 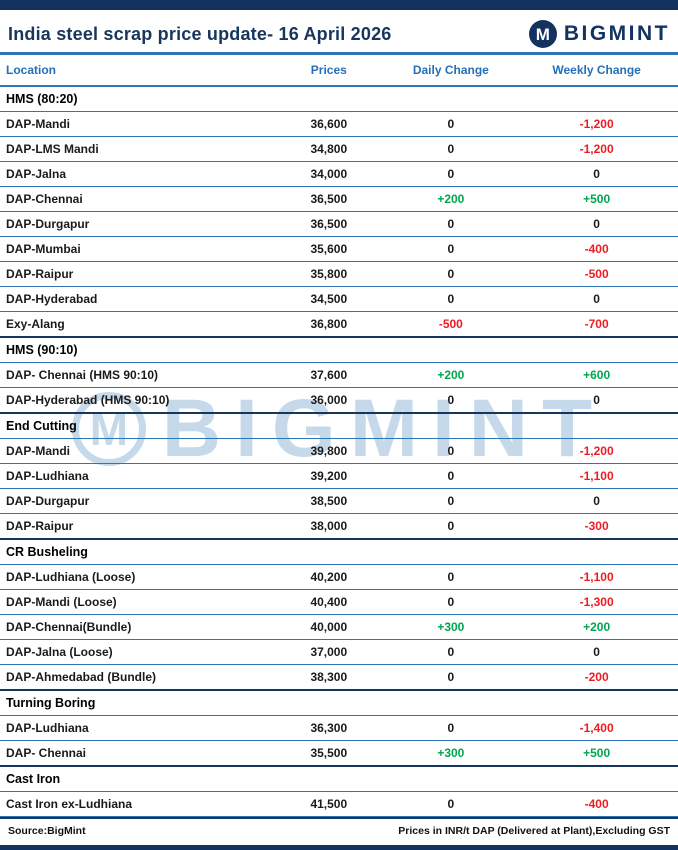 I want to click on price-row: Cast Iron ex-Ludhiana 41,500 0 -400, so click(x=339, y=804).